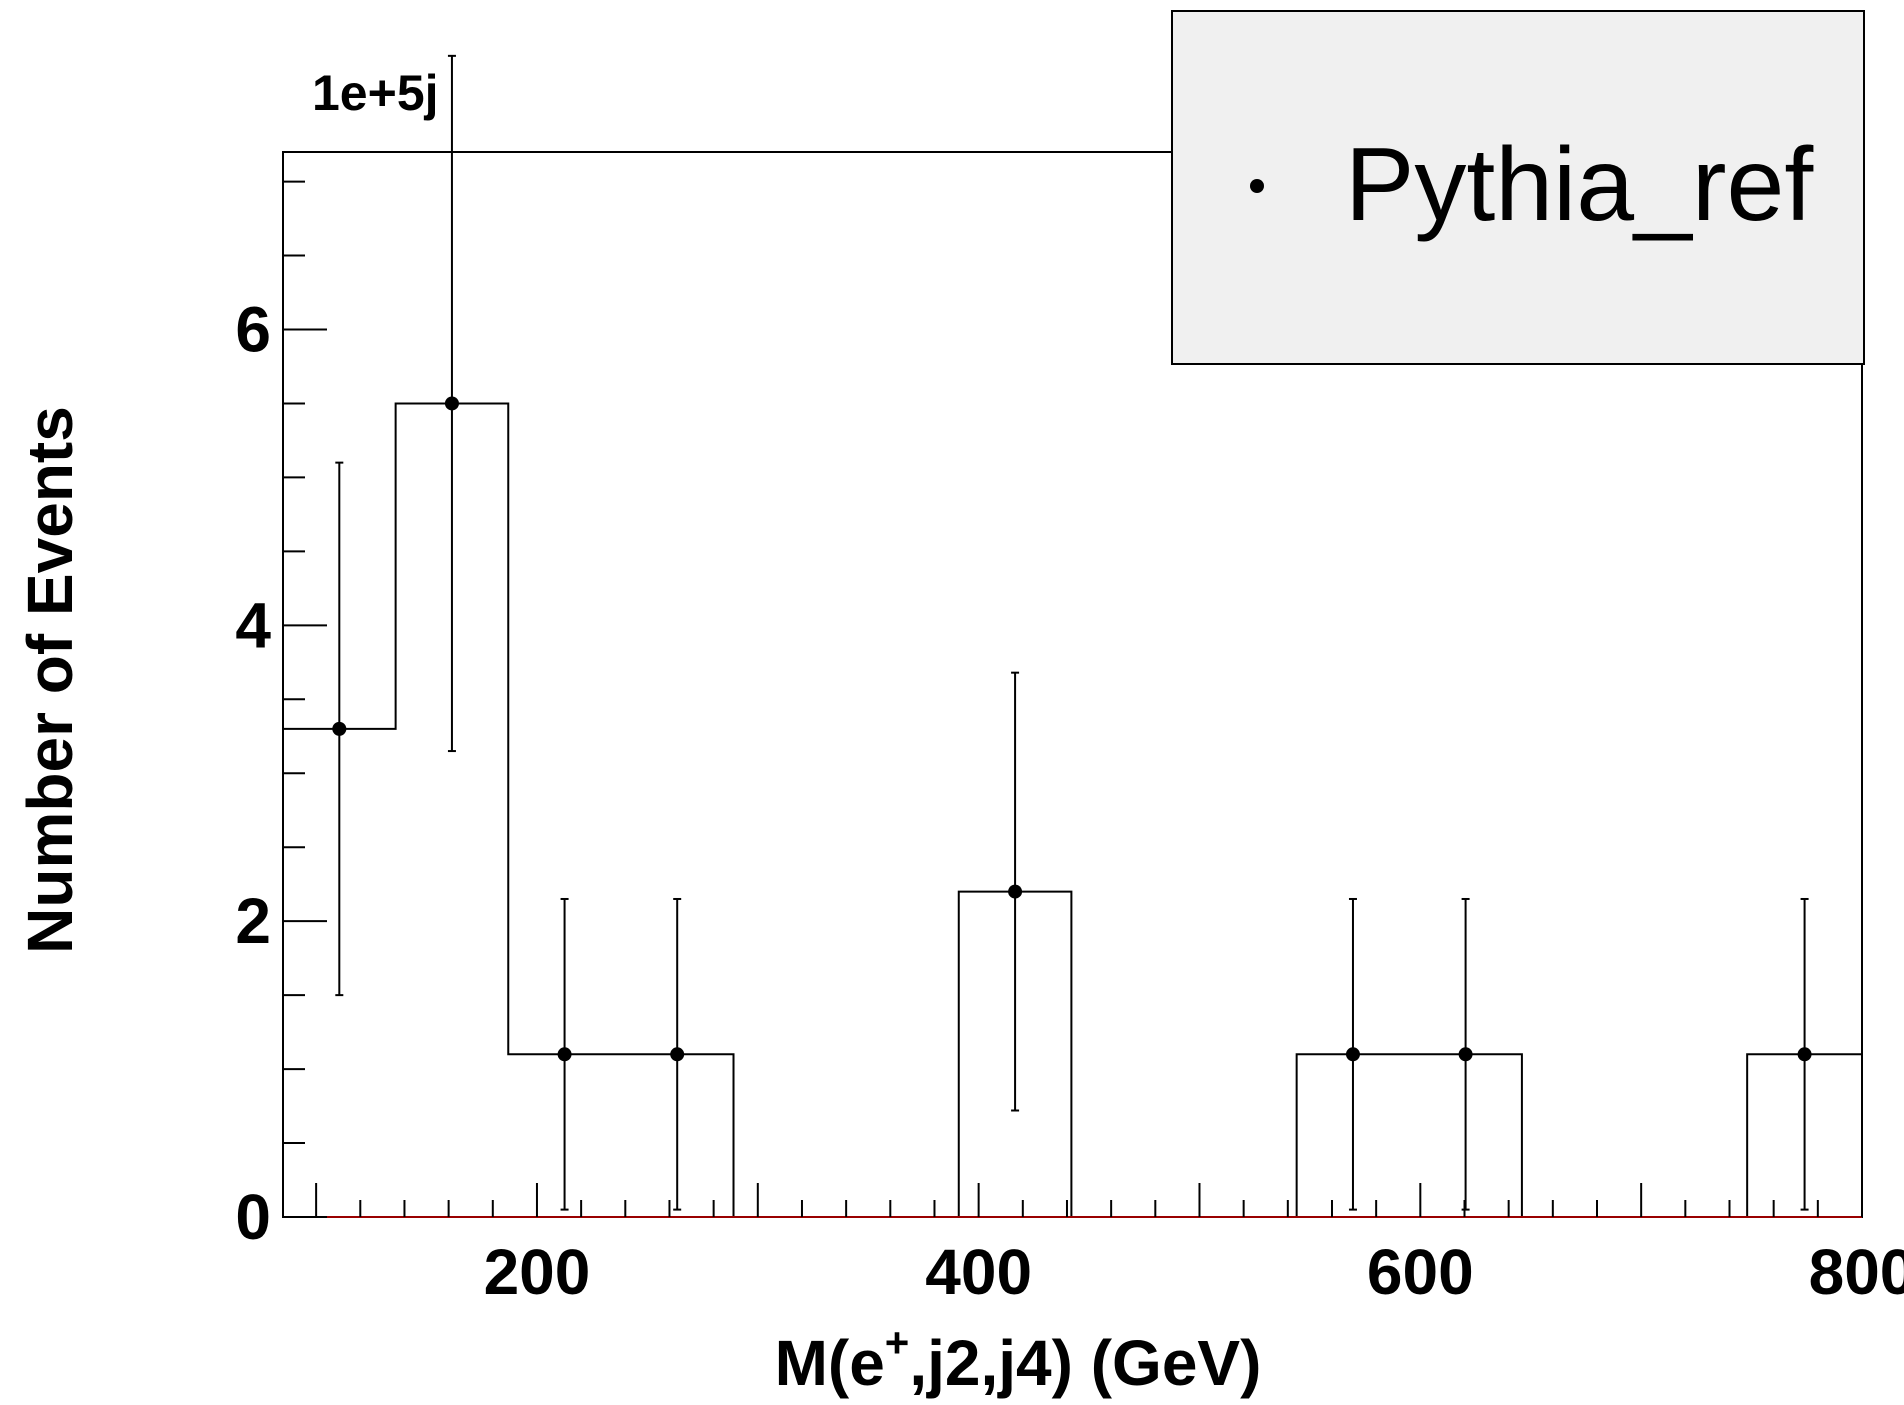 Image resolution: width=1904 pixels, height=1405 pixels. I want to click on x-tick-label: 800, so click(1856, 1272).